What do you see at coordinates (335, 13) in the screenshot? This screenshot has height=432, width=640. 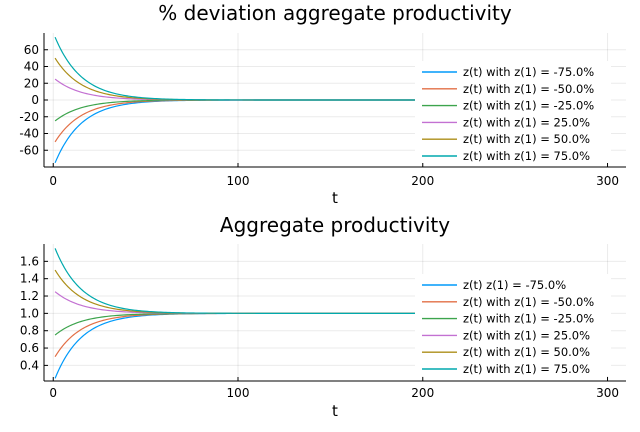 I see `chart-title: % deviation aggregate productivity` at bounding box center [335, 13].